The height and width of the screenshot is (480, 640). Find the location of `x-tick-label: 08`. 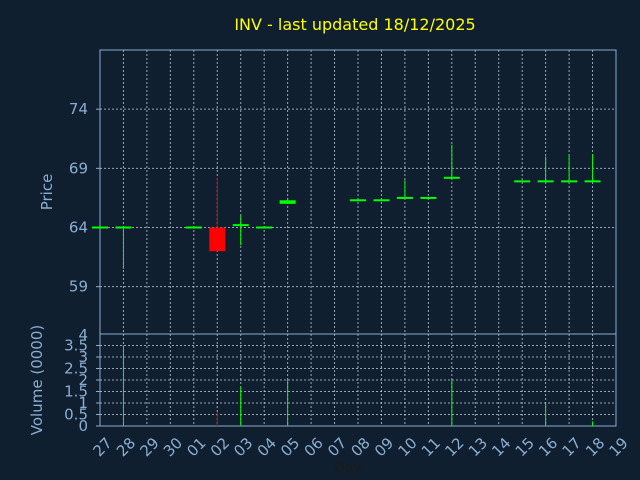

x-tick-label: 08 is located at coordinates (361, 447).